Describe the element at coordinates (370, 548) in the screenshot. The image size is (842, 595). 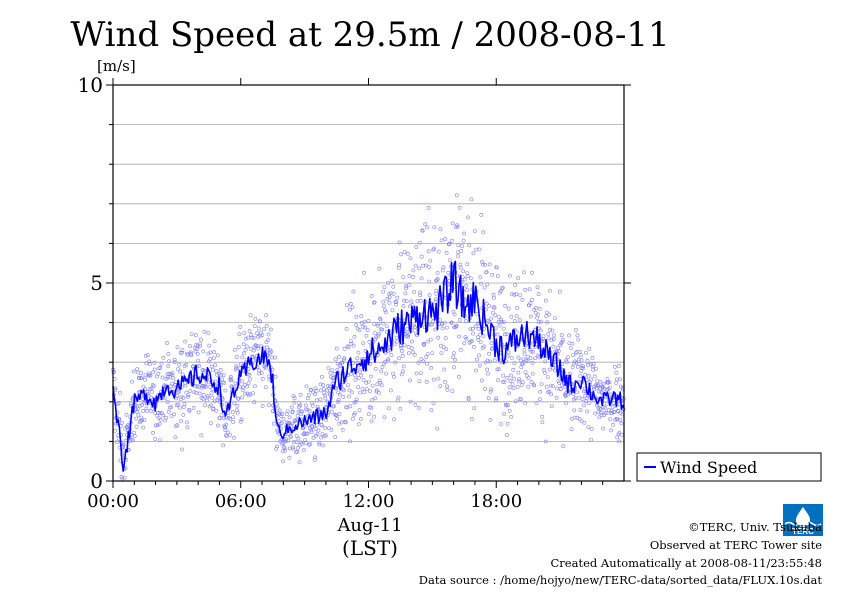
I see `x-axis-label: (LST)` at that location.